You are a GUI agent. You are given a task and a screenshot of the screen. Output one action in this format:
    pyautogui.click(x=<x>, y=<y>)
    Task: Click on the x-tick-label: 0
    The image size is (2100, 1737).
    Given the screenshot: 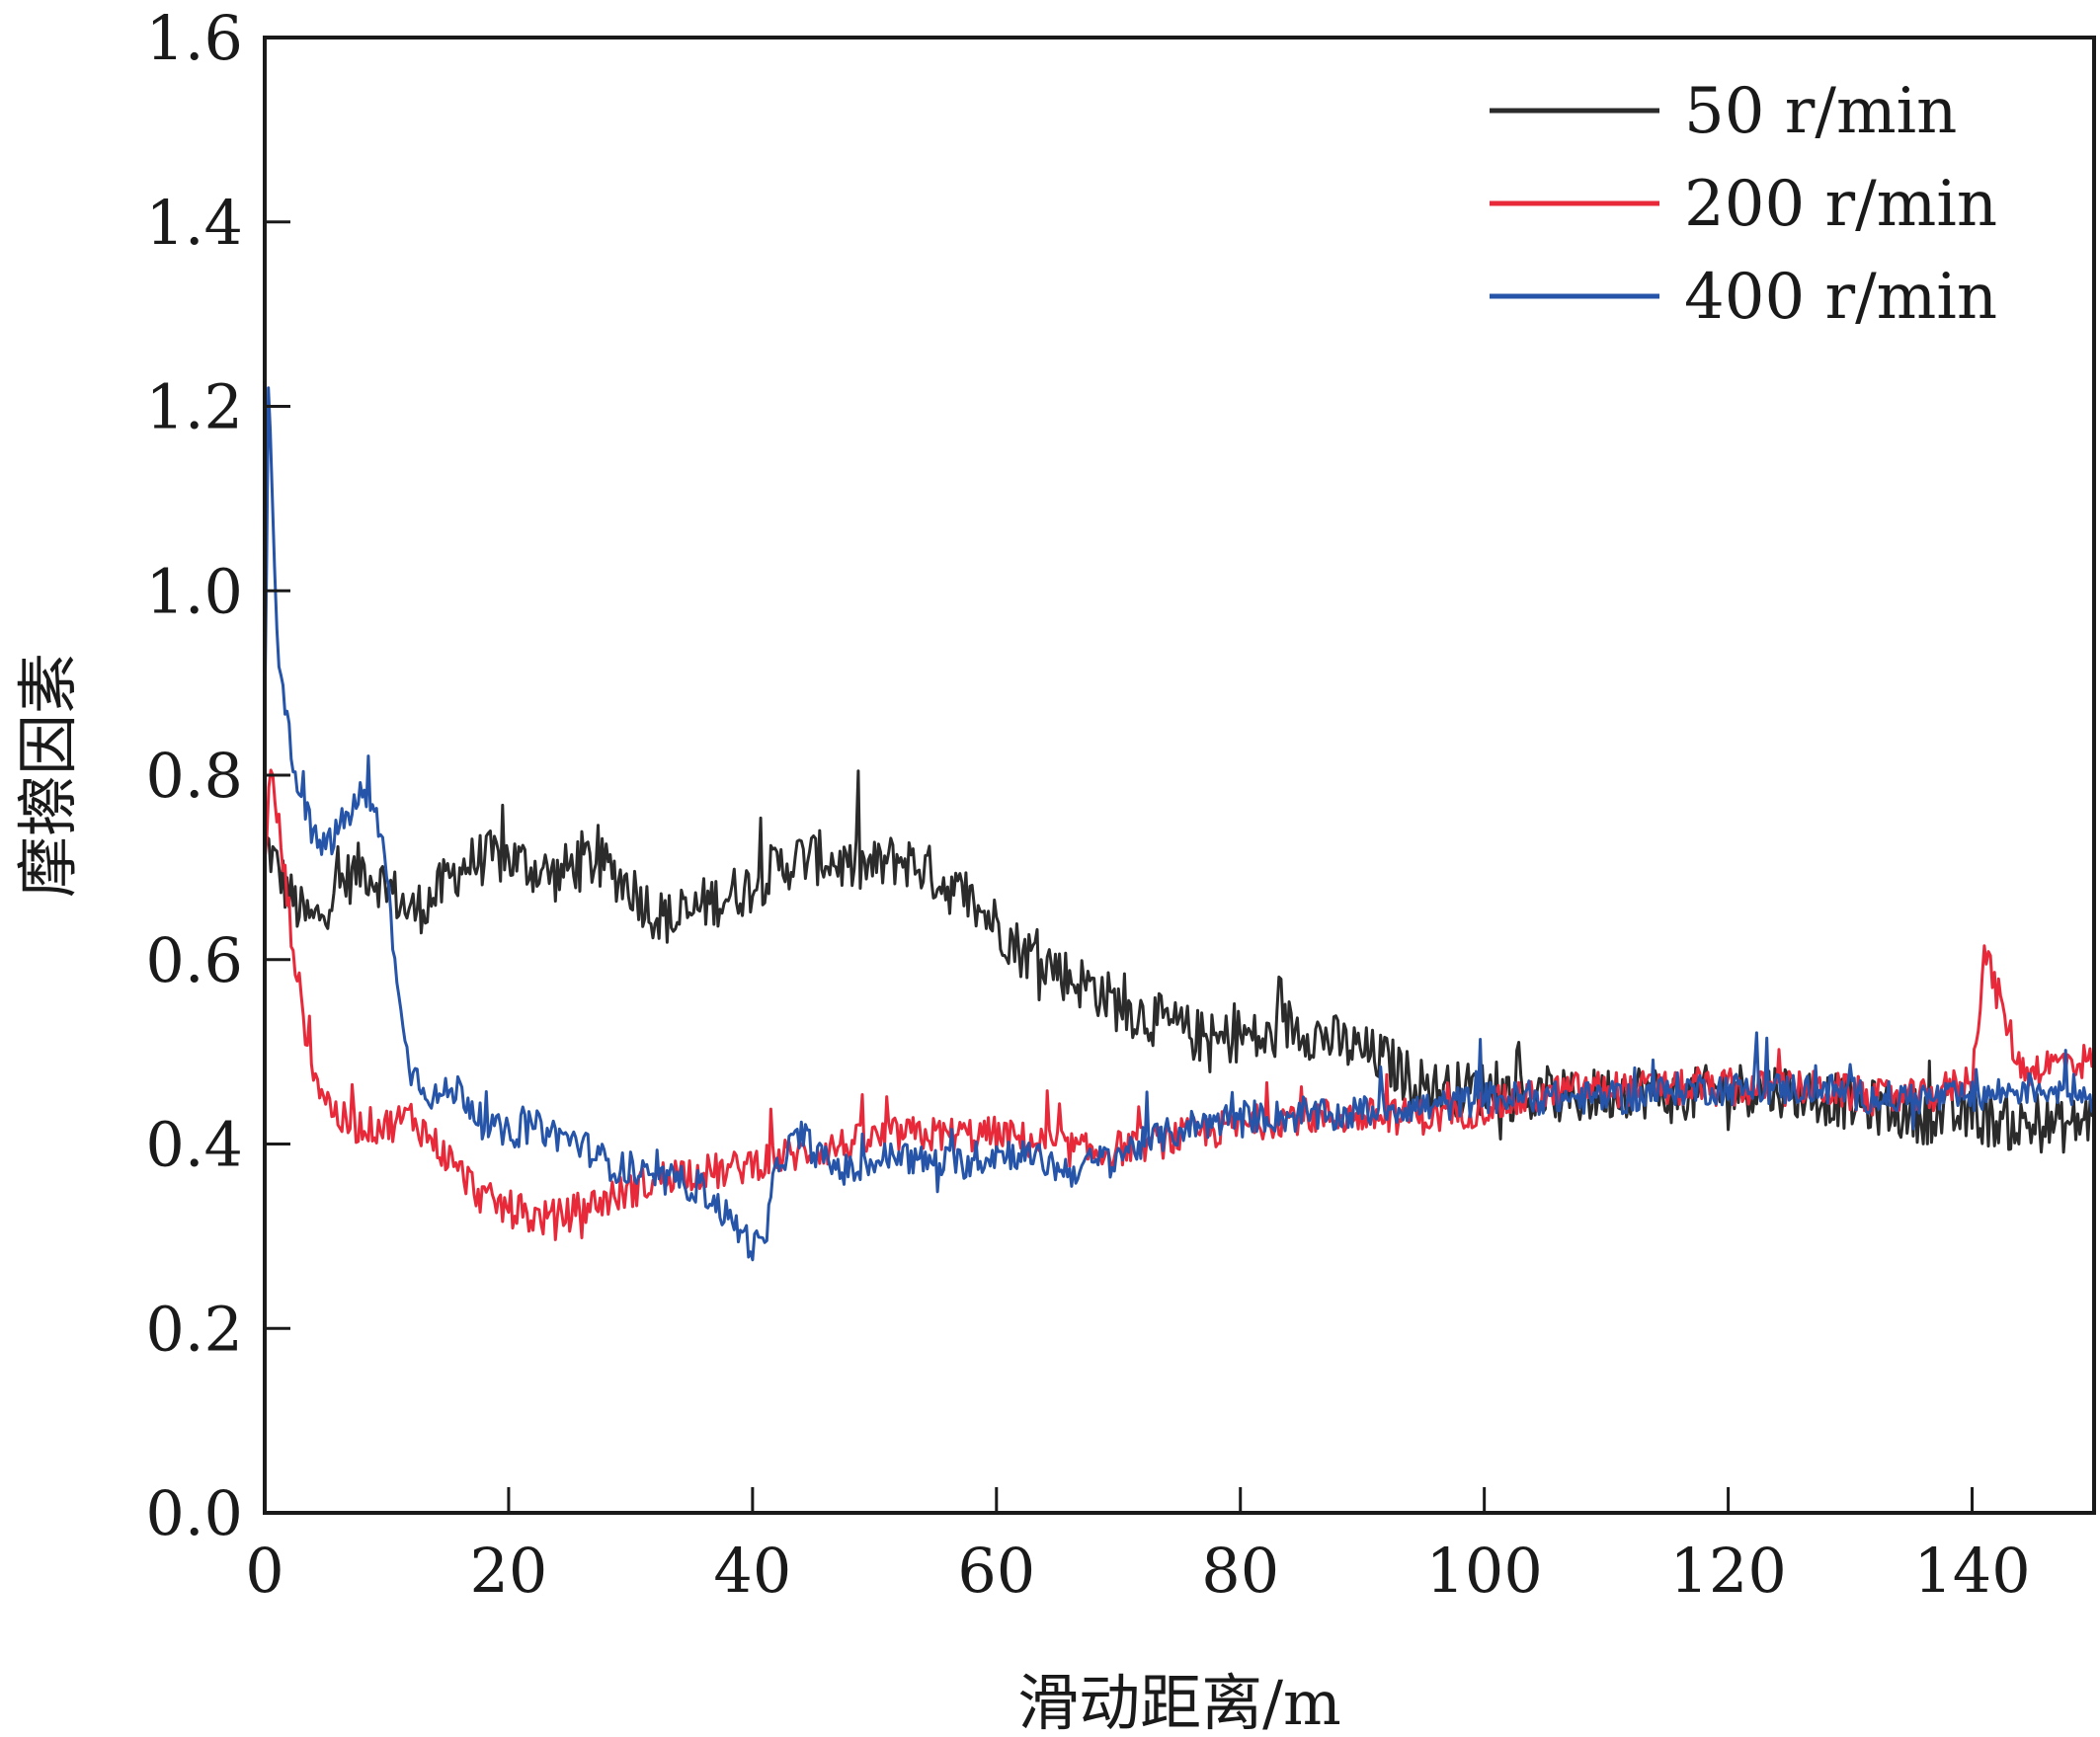 What is the action you would take?
    pyautogui.click(x=264, y=1571)
    